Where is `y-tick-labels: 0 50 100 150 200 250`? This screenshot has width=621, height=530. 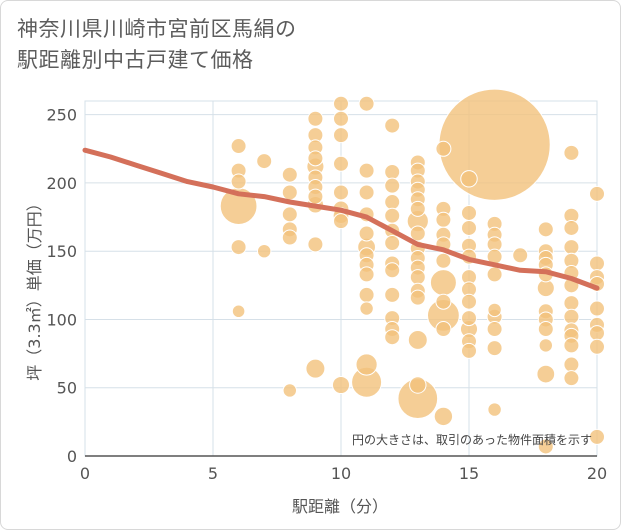
y-tick-labels: 0 50 100 150 200 250 is located at coordinates (61, 286).